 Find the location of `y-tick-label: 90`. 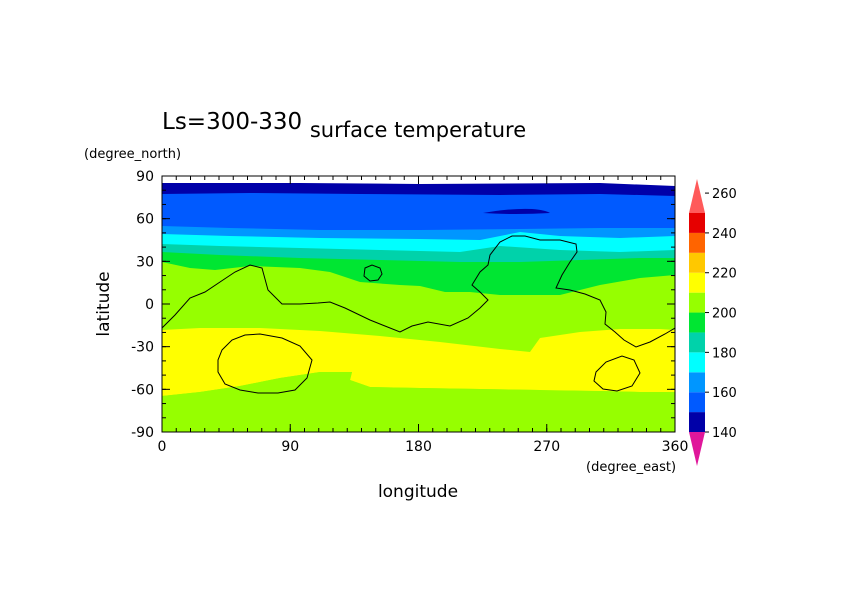

y-tick-label: 90 is located at coordinates (145, 177).